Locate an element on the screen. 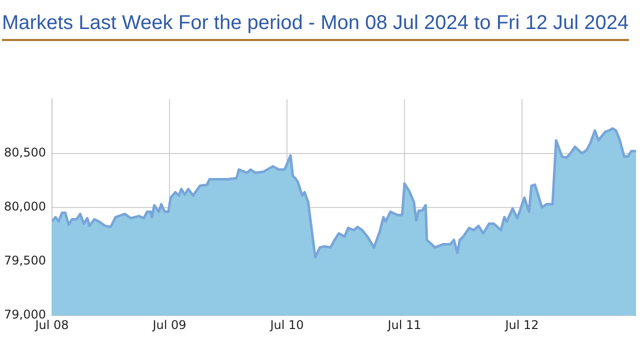  x-tick-label: Jul 11 is located at coordinates (404, 325).